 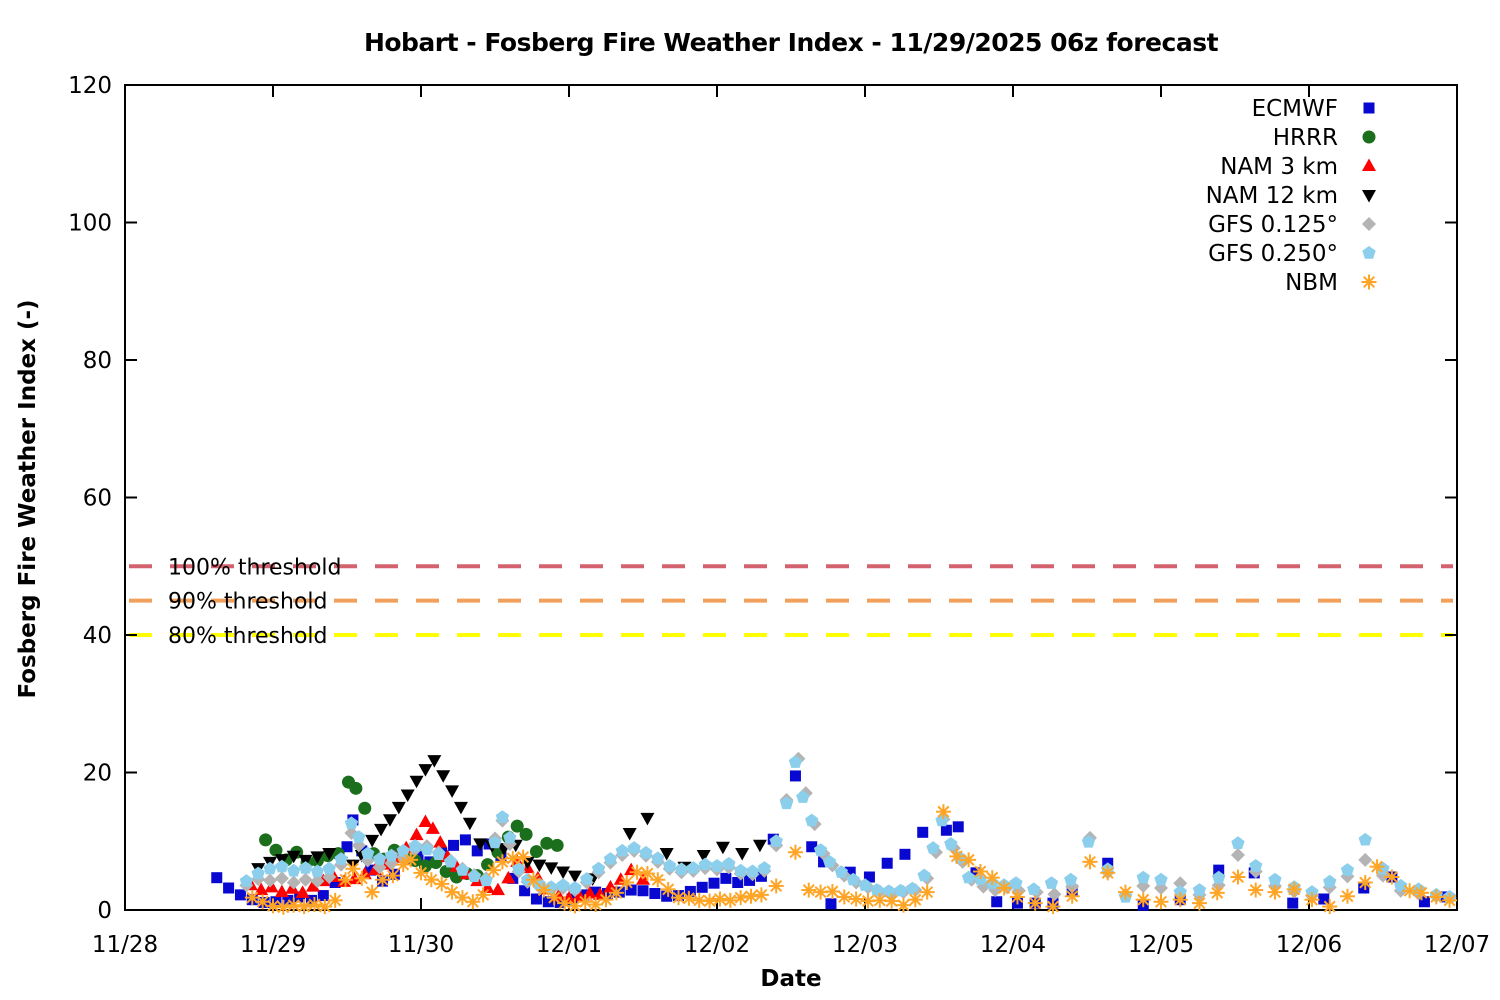 I want to click on x-tick-label: 12/01, so click(x=569, y=945).